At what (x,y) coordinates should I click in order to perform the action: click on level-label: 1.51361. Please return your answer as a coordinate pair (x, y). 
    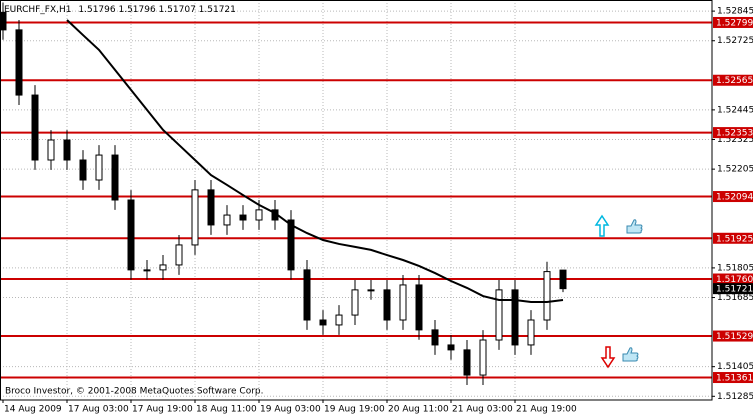
    Looking at the image, I should click on (734, 379).